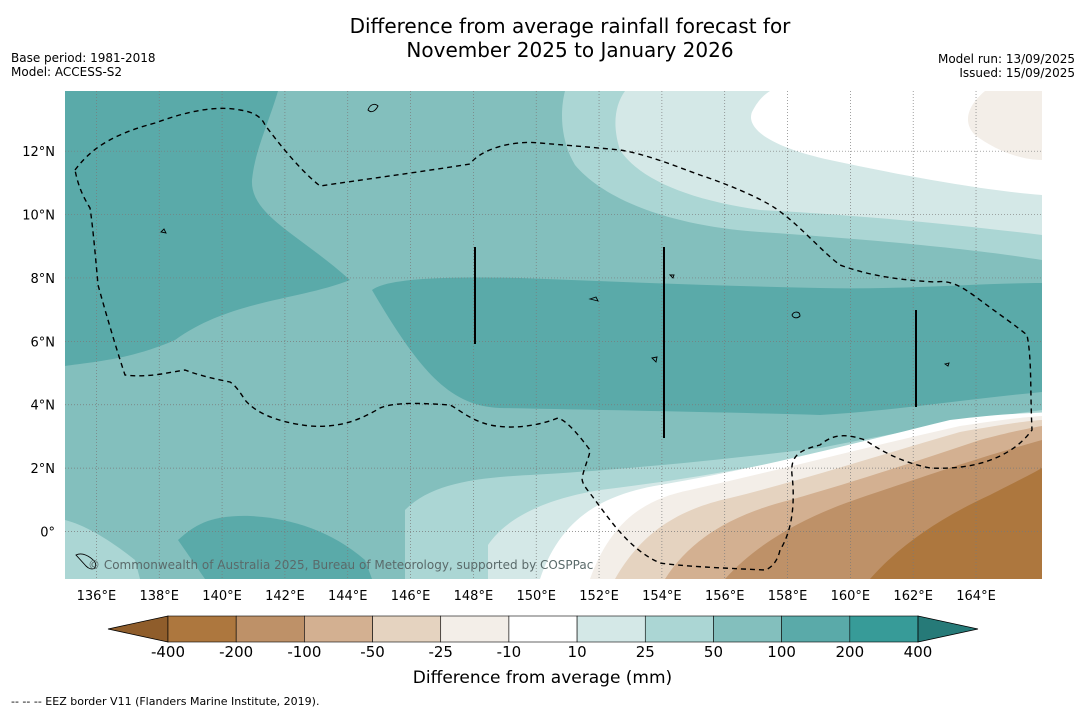 This screenshot has height=713, width=1085. I want to click on model-run: Model run: 13/09/2025, so click(1006, 59).